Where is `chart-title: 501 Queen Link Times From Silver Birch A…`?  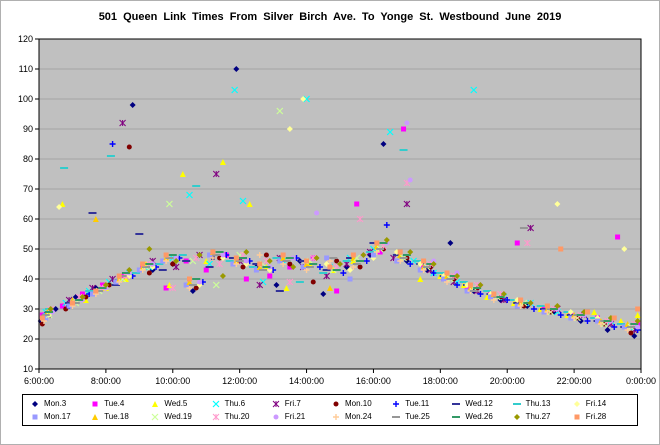
chart-title: 501 Queen Link Times From Silver Birch A… is located at coordinates (330, 17).